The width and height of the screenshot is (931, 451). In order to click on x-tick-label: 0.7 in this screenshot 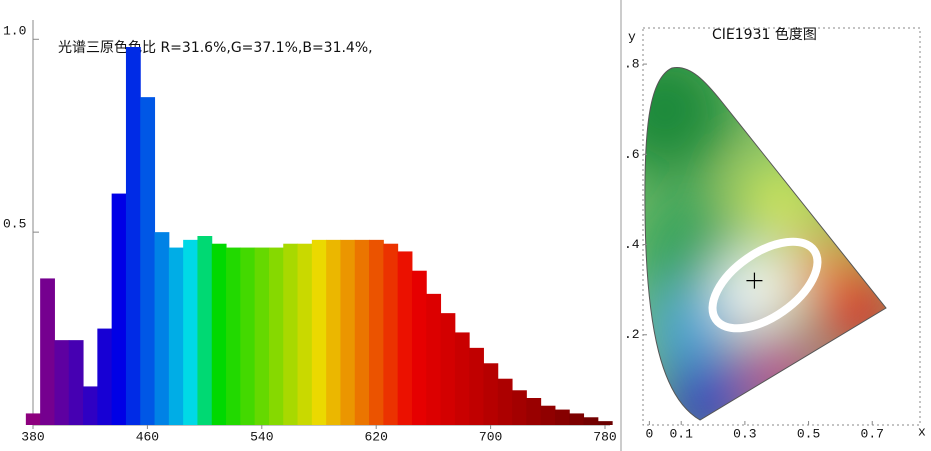, I will do `click(872, 433)`.